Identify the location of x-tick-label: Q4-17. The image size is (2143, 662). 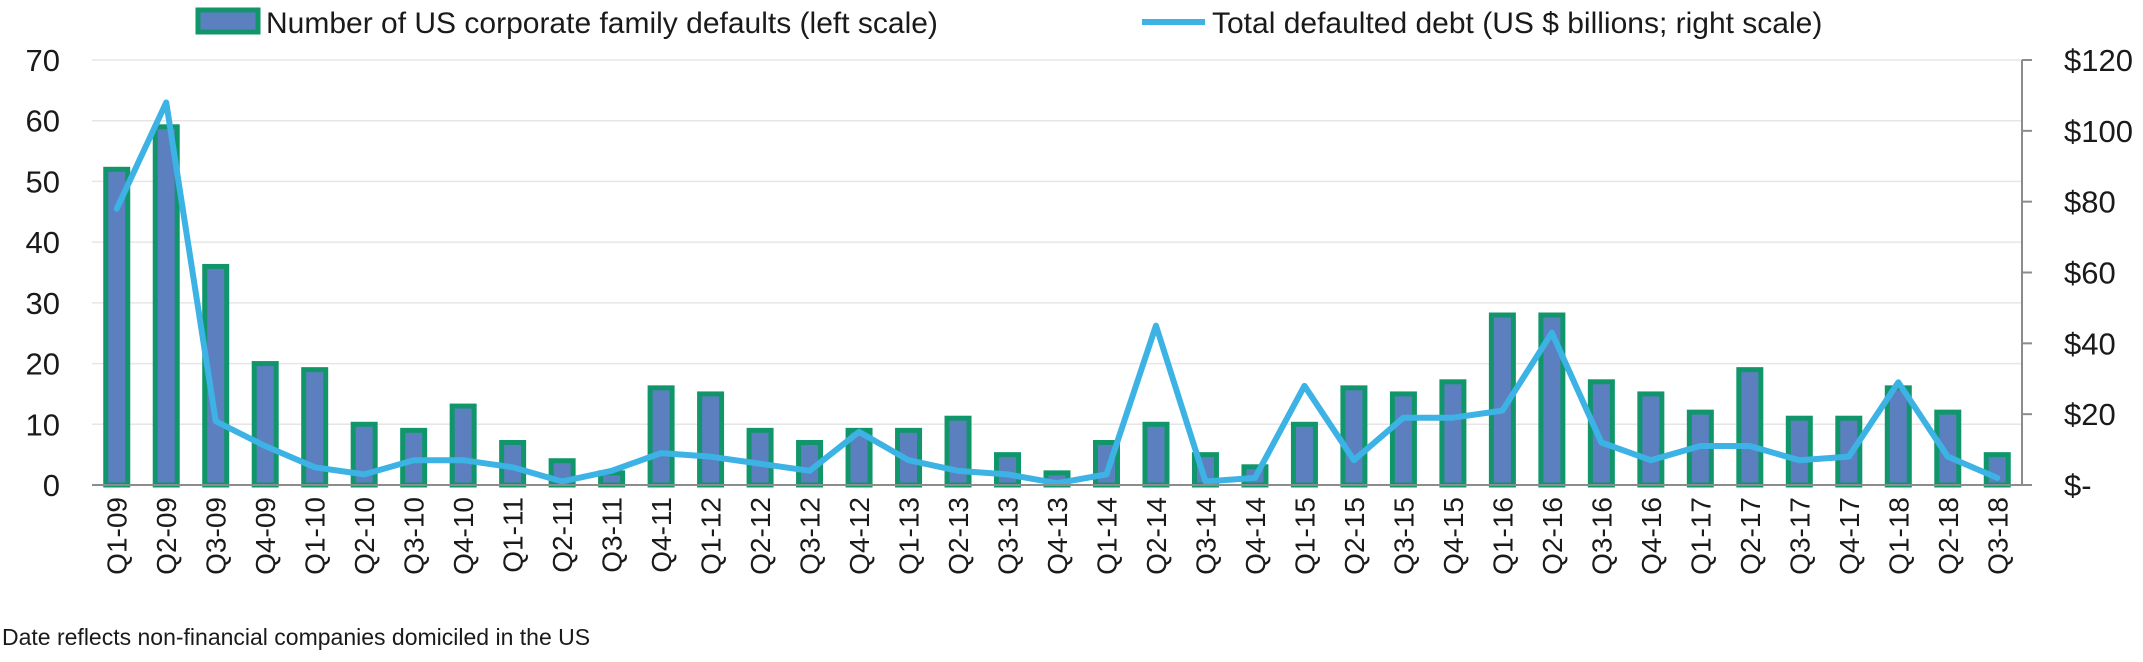
(1849, 536).